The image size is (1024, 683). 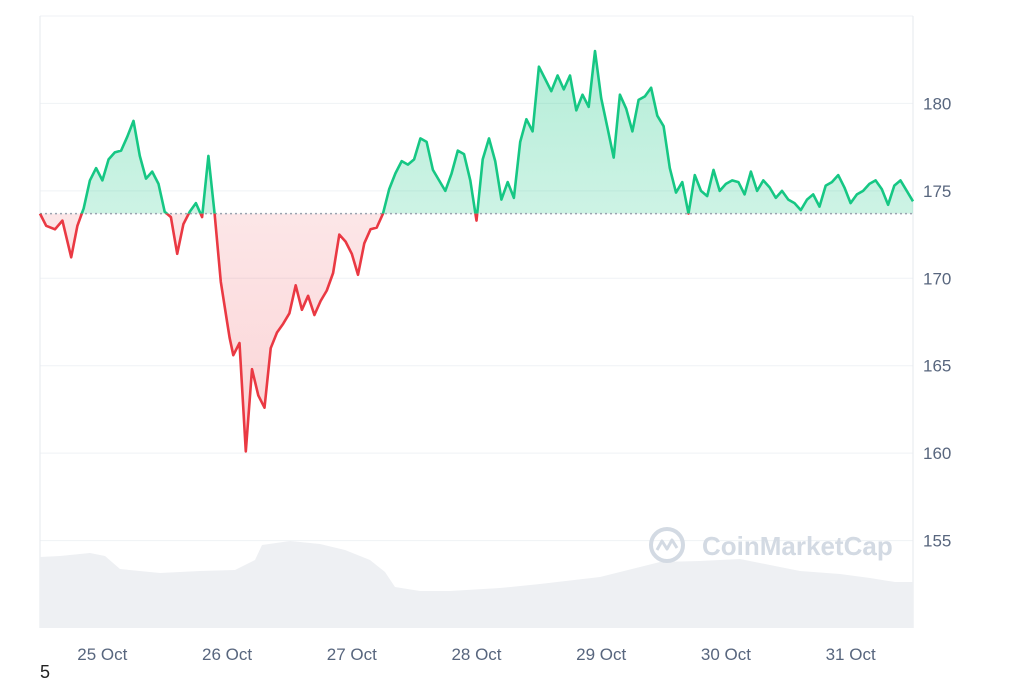 What do you see at coordinates (102, 654) in the screenshot?
I see `x-tick-label: 25 Oct` at bounding box center [102, 654].